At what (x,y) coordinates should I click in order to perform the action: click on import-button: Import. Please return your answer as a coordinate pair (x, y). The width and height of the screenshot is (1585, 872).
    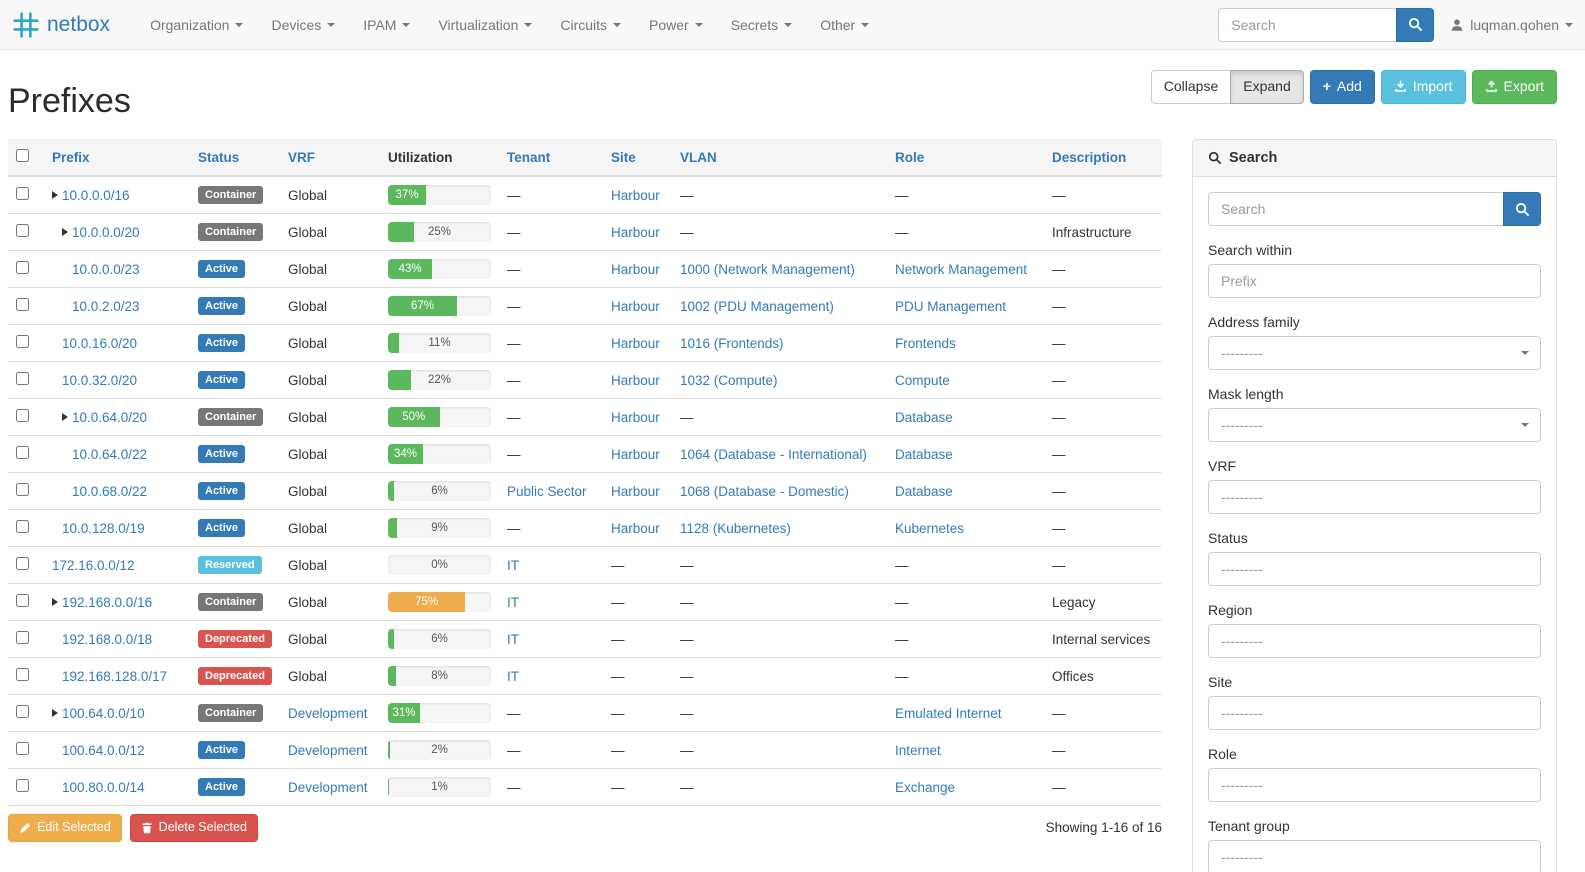
    Looking at the image, I should click on (1423, 87).